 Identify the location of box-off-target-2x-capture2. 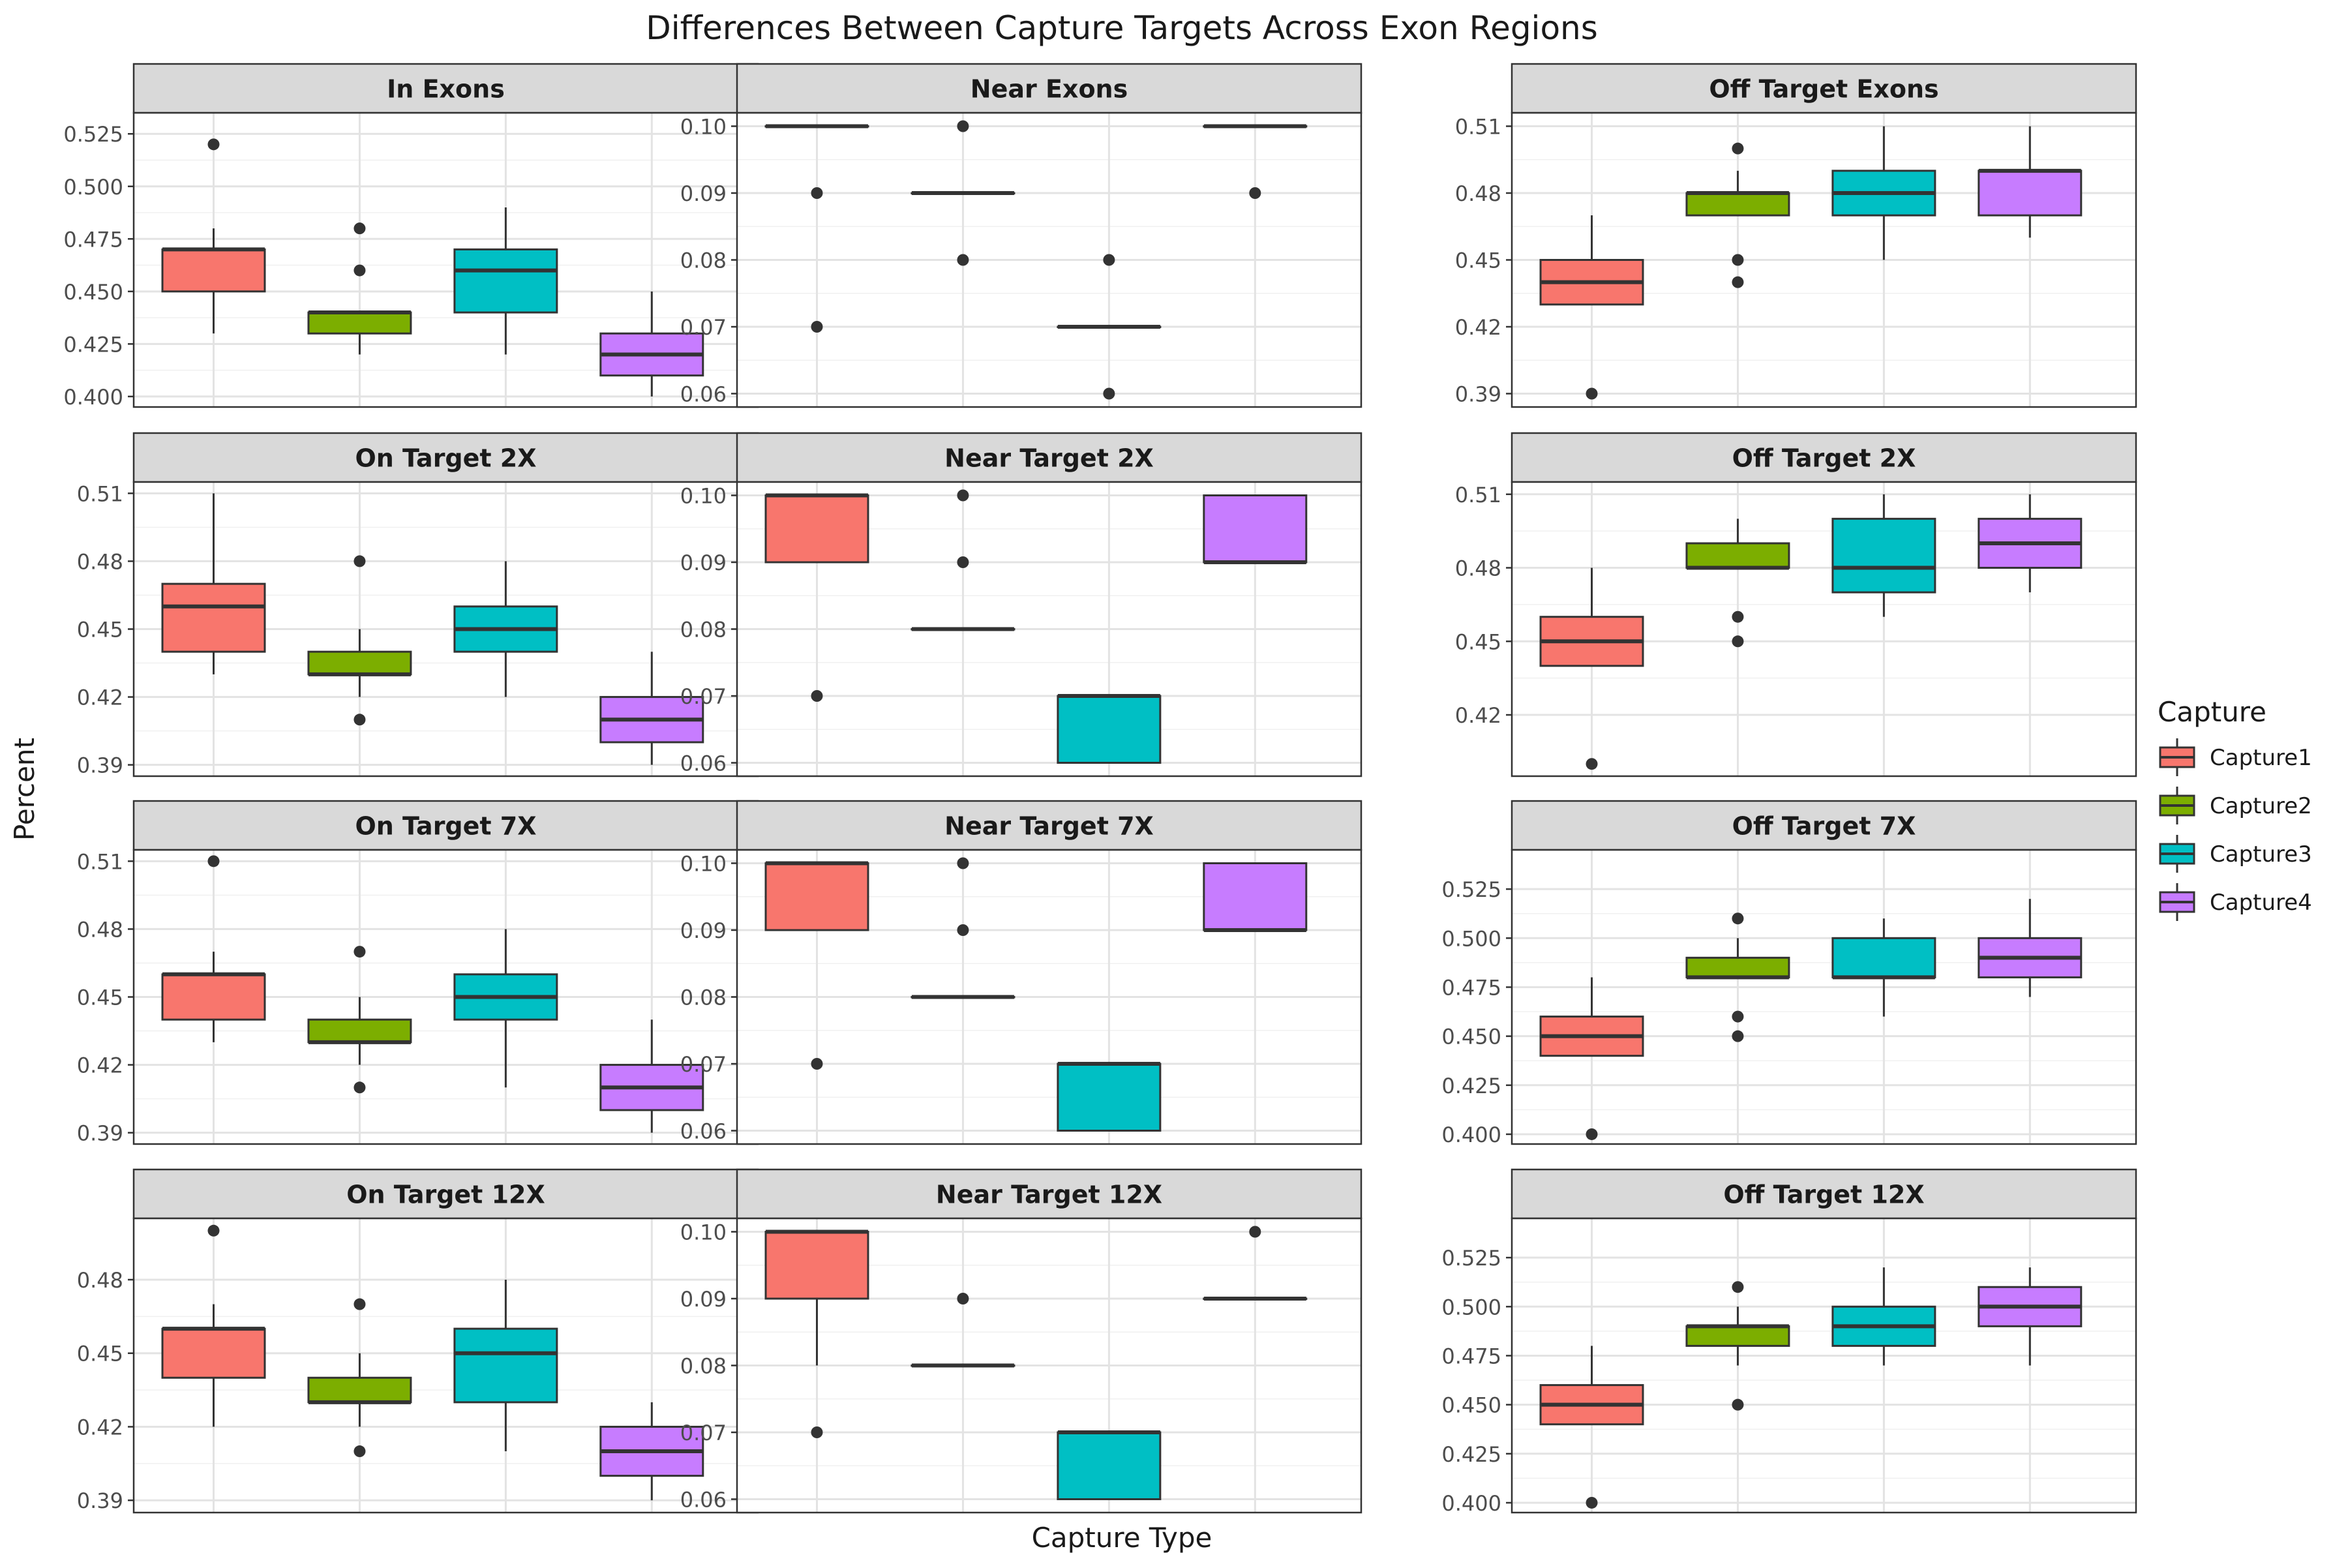
(1738, 583).